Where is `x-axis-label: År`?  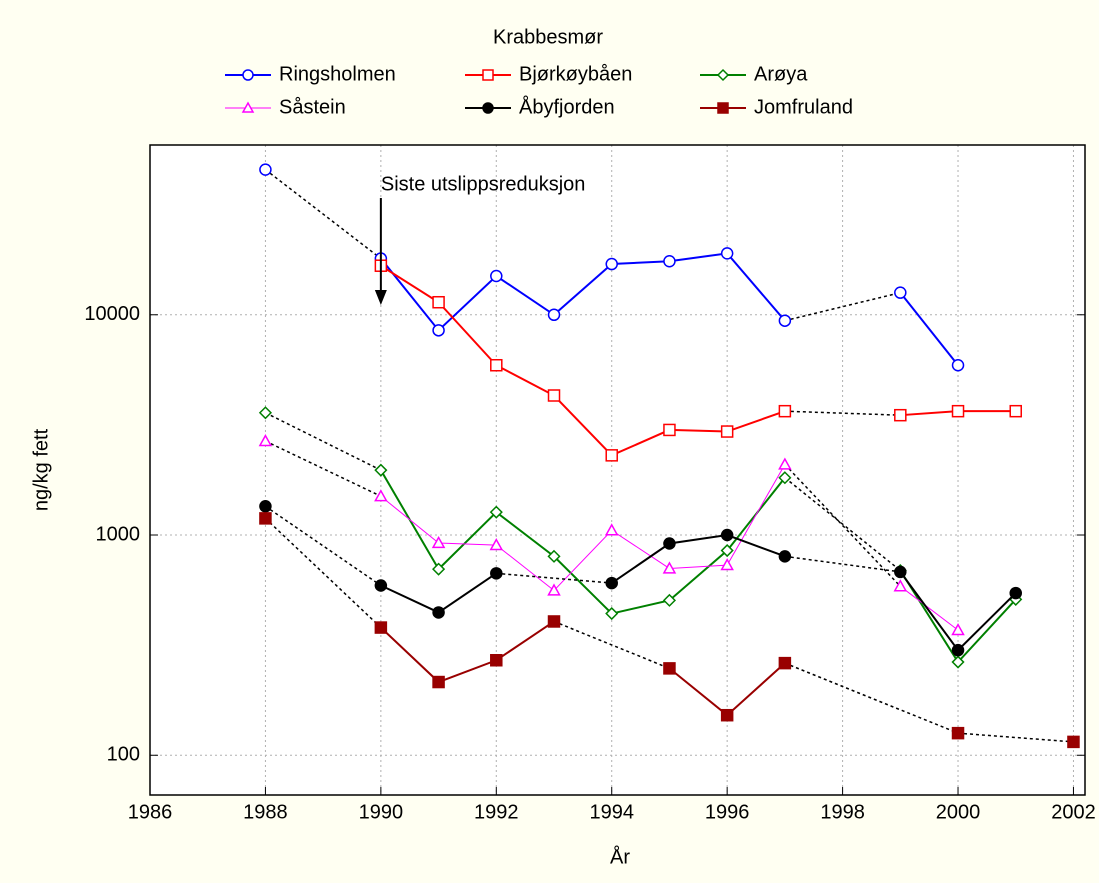
x-axis-label: År is located at coordinates (620, 856).